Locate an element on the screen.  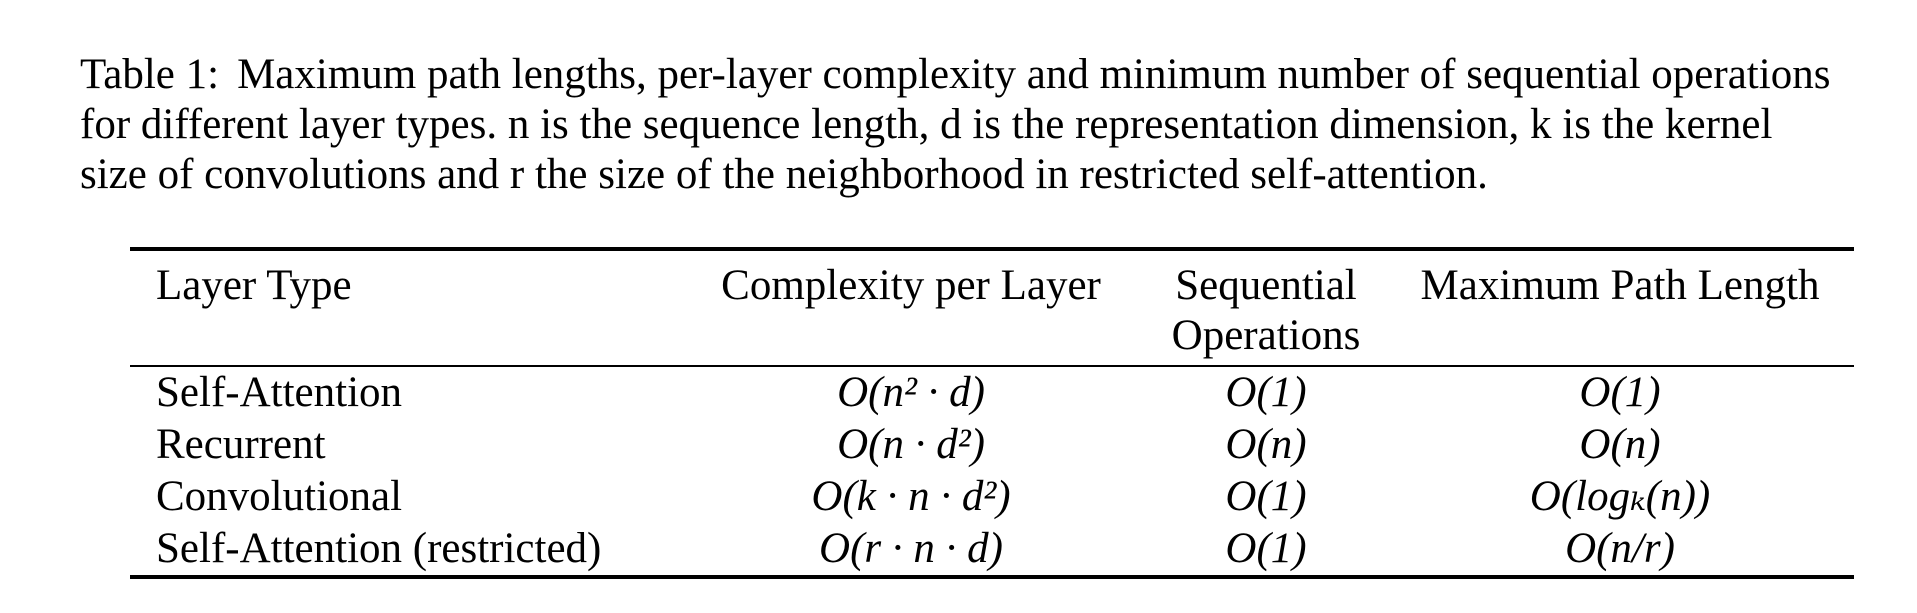
table-row: Self-Attention O(n² · d) O(1) O(1) is located at coordinates (992, 393).